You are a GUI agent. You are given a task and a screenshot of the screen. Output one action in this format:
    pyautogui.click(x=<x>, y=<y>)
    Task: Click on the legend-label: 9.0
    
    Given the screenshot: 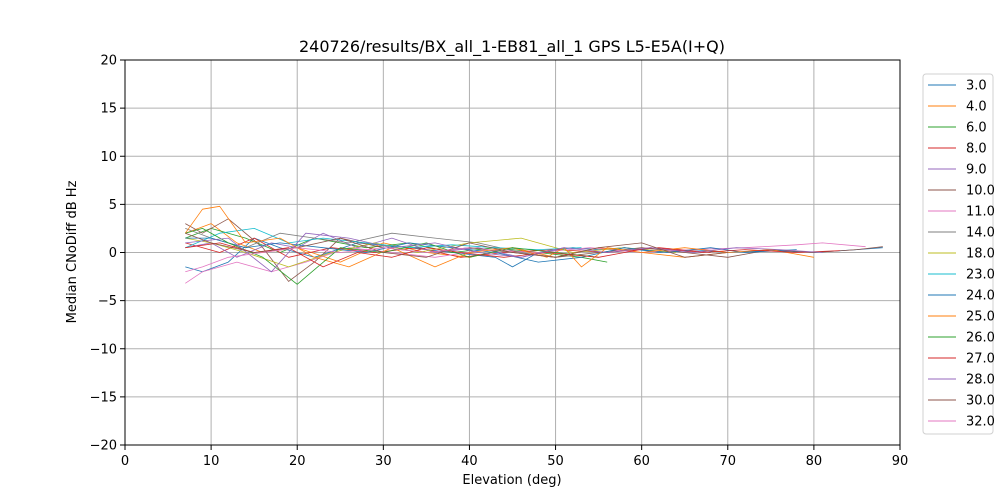 What is the action you would take?
    pyautogui.click(x=976, y=170)
    